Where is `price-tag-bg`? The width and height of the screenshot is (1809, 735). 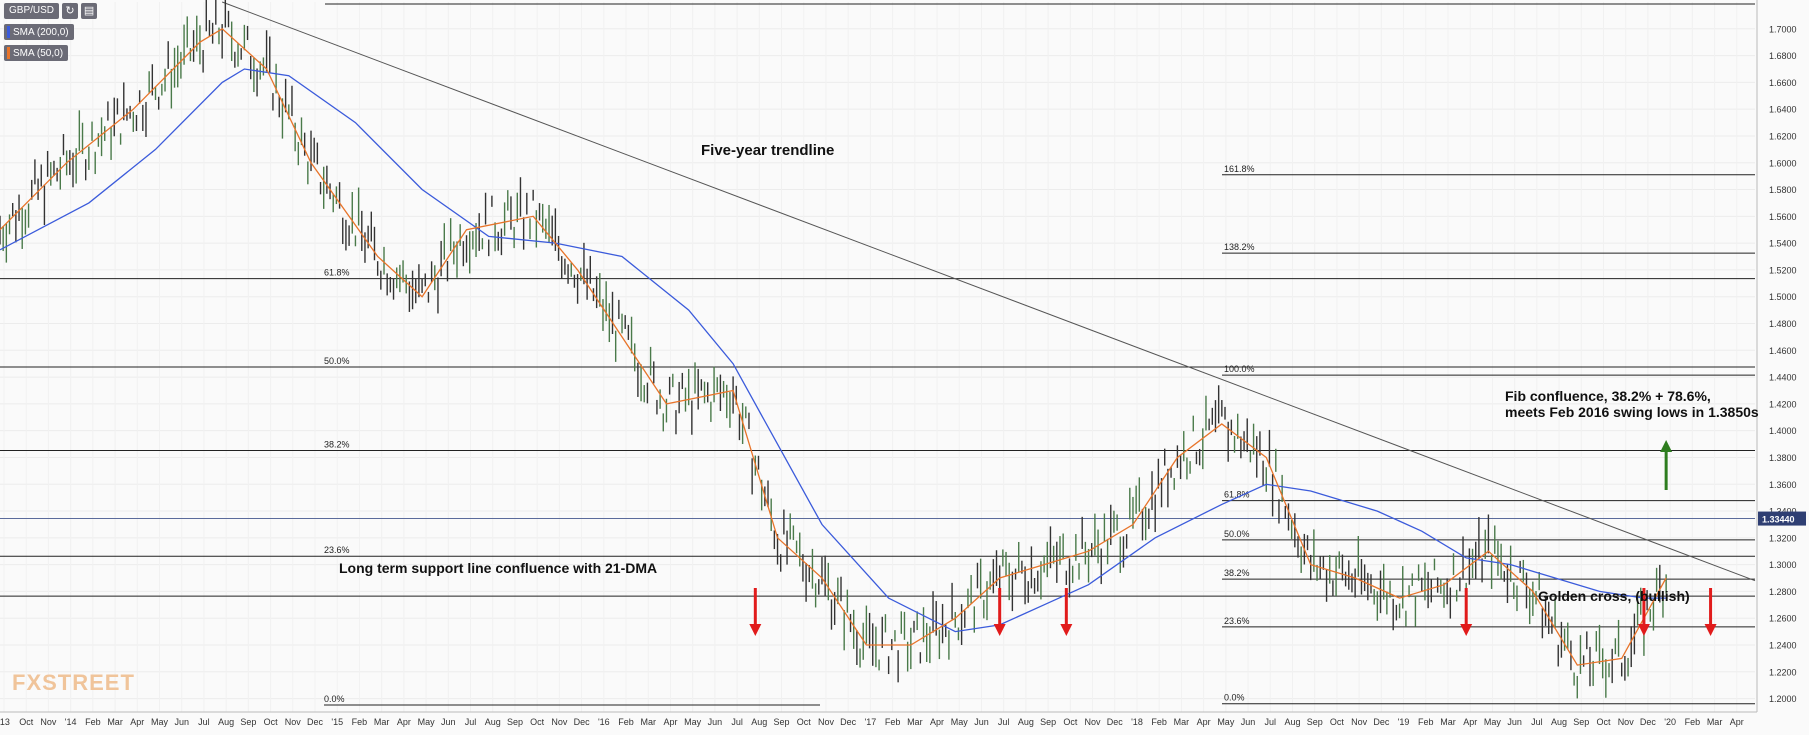
price-tag-bg is located at coordinates (1782, 518).